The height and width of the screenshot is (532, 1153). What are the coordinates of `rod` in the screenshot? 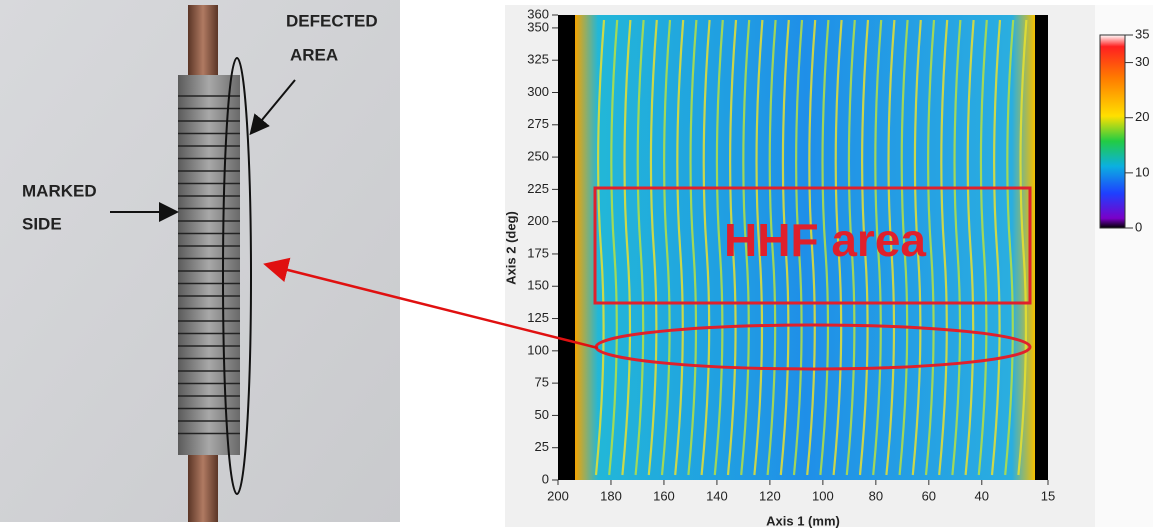 It's located at (203, 45).